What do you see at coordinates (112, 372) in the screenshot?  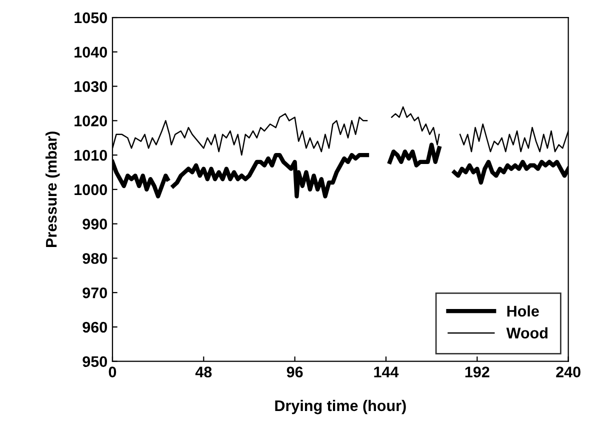 I see `x-tick-label: 0` at bounding box center [112, 372].